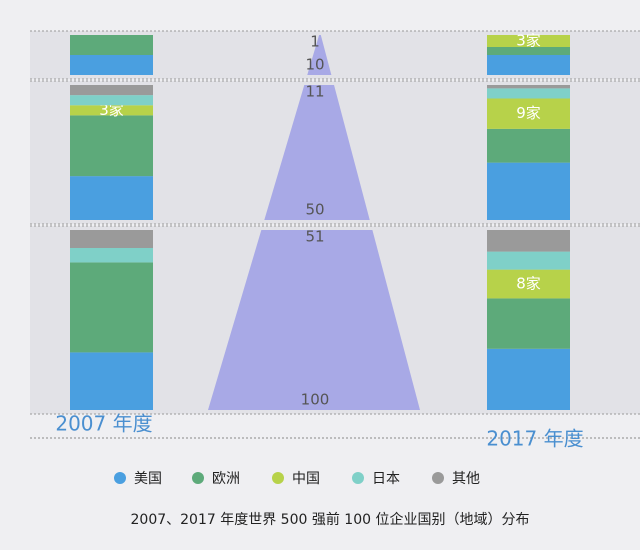 The image size is (640, 550). What do you see at coordinates (466, 479) in the screenshot?
I see `legend-label: 其他` at bounding box center [466, 479].